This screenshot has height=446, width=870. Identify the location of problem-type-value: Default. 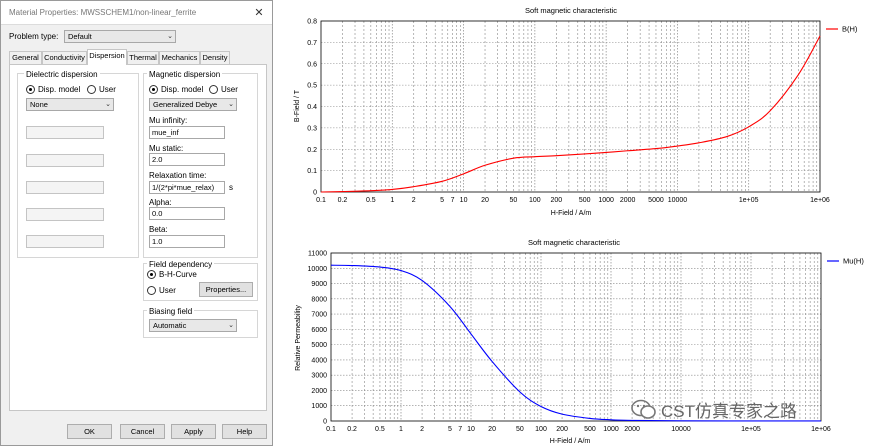
(80, 36).